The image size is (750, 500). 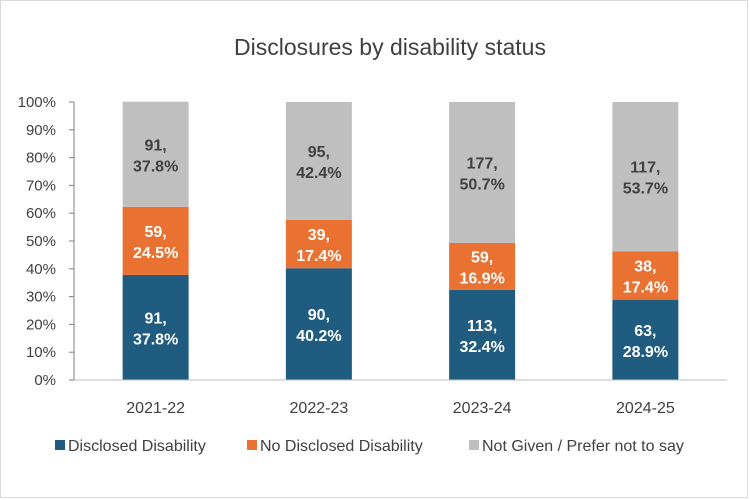 What do you see at coordinates (41, 185) in the screenshot?
I see `y-tick-label: 70%` at bounding box center [41, 185].